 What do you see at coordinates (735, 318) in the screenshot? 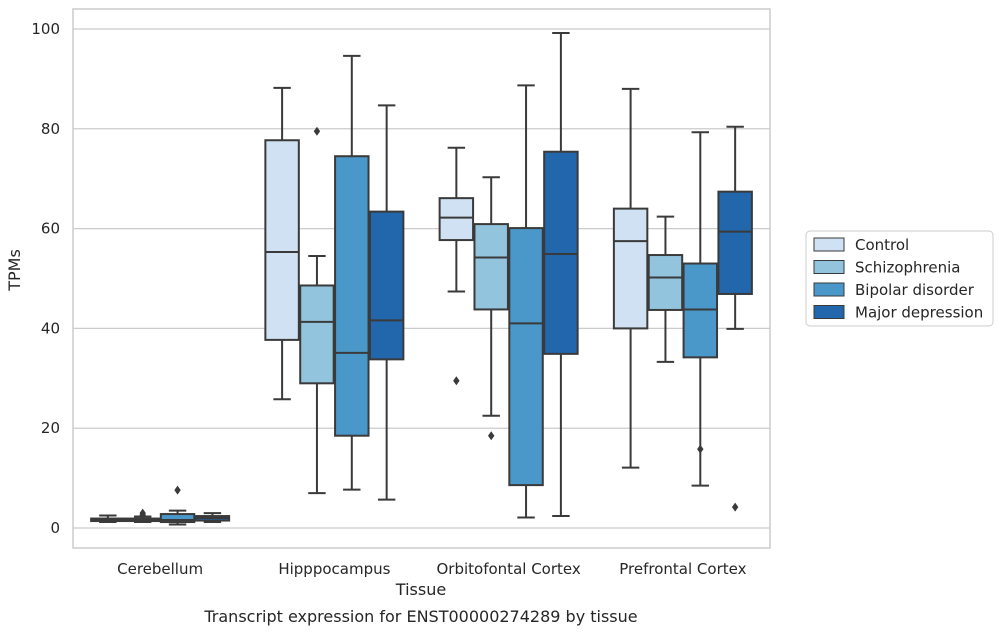
I see `box-prefrontal-cortex-major-depression` at bounding box center [735, 318].